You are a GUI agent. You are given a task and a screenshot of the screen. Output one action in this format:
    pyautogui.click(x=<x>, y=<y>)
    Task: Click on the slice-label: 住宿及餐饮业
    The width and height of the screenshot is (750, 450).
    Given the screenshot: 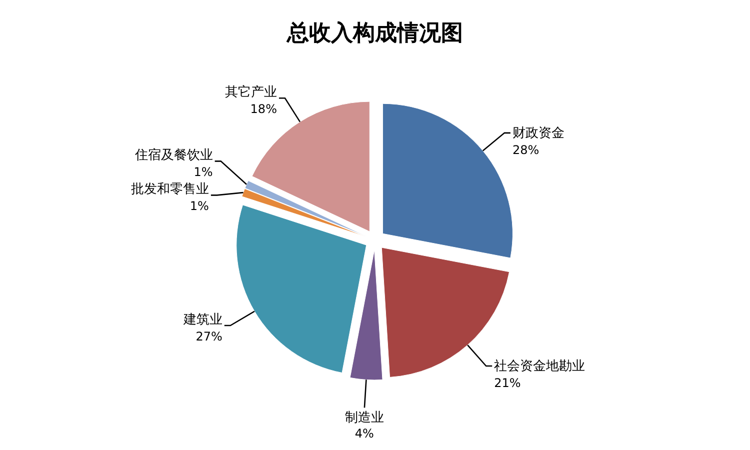 What is the action you would take?
    pyautogui.click(x=173, y=155)
    